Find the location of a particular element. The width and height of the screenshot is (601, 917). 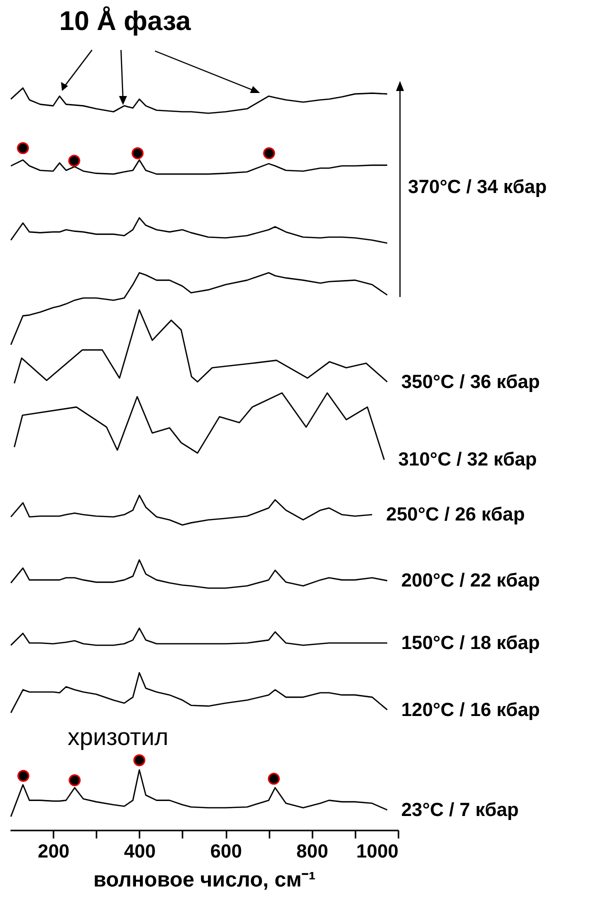

series-label: 200°C / 22 кбар is located at coordinates (470, 581).